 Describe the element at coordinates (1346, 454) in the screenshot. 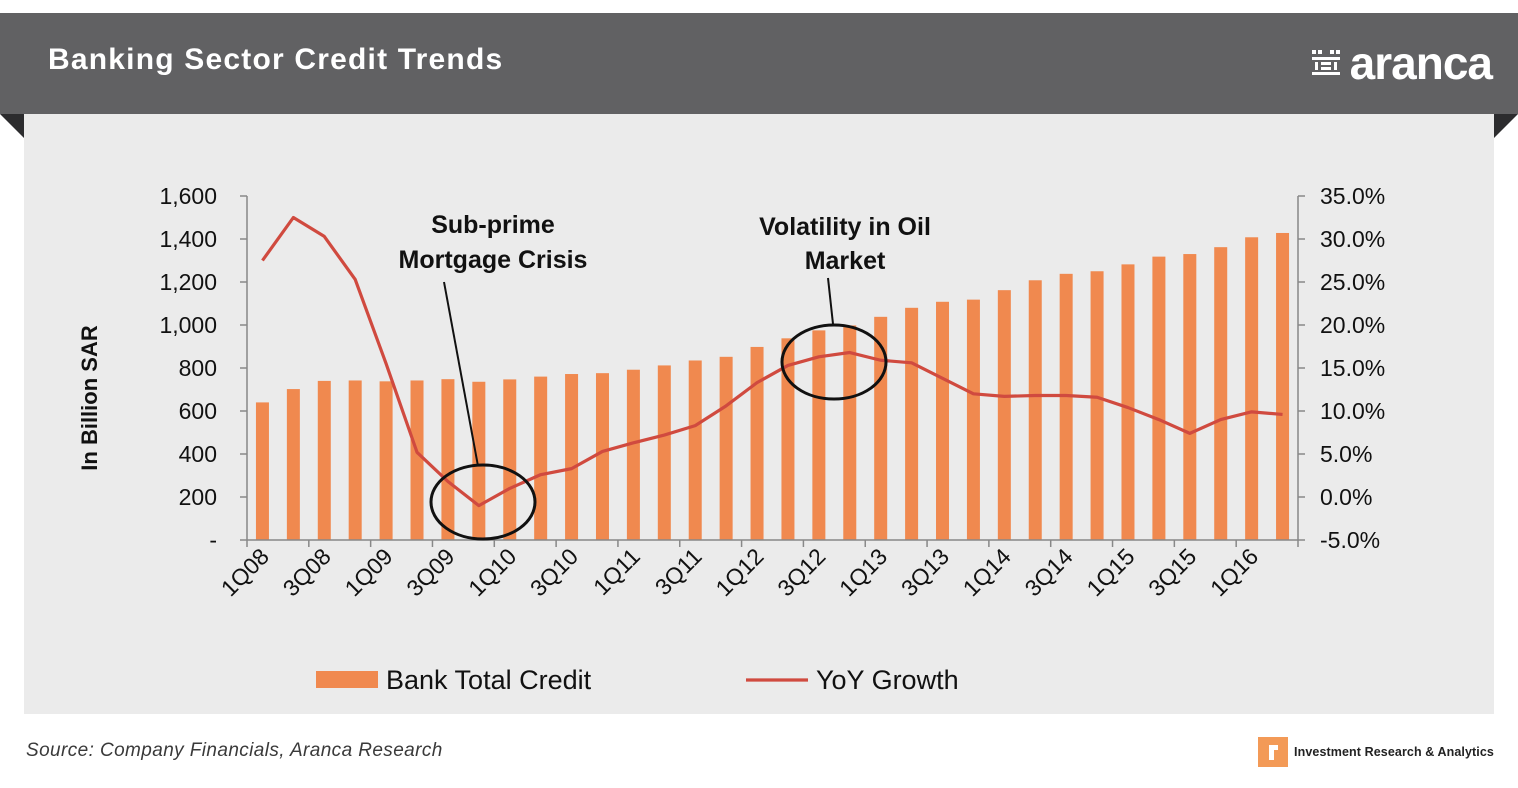

I see `y-right-tick-label: 5.0%` at that location.